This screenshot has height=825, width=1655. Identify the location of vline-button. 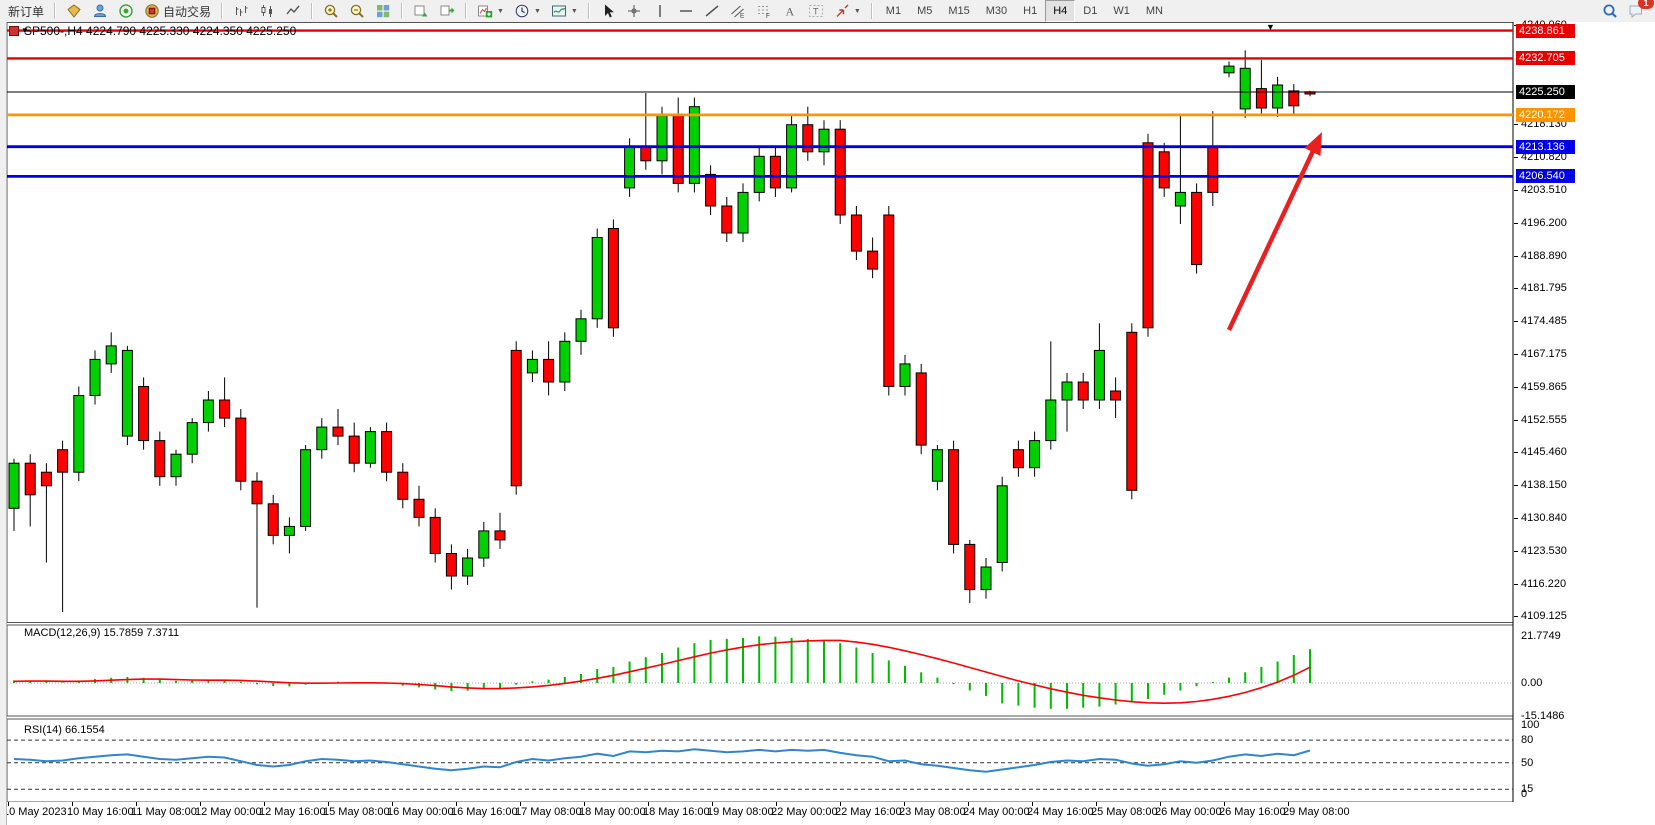
(660, 11).